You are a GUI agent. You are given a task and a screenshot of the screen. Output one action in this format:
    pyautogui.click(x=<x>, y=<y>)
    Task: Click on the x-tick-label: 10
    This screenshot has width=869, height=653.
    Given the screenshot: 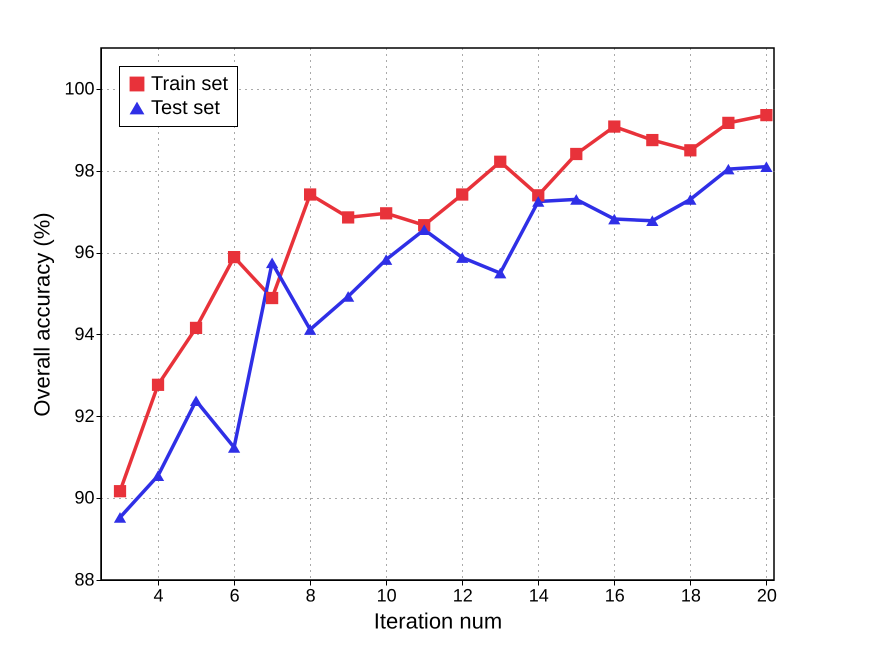 What is the action you would take?
    pyautogui.click(x=386, y=596)
    